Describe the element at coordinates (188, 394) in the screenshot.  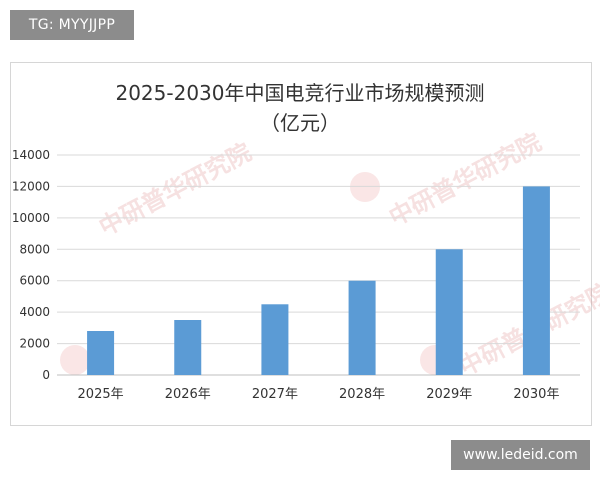
I see `x-tick-label: 2026年` at that location.